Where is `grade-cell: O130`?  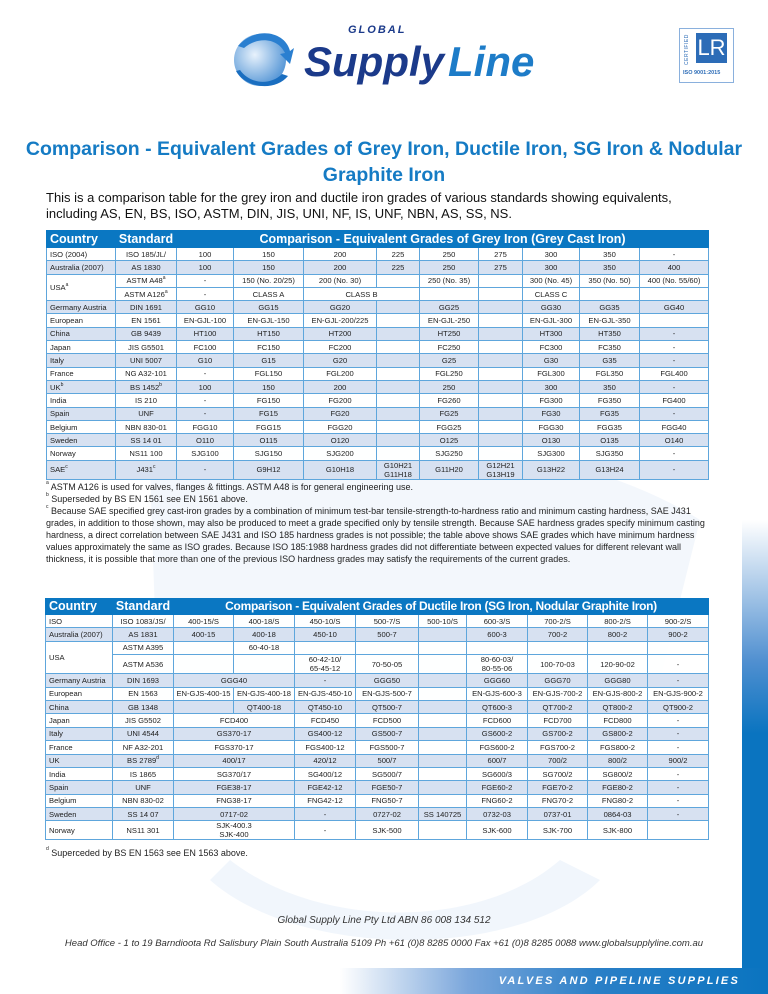 grade-cell: O130 is located at coordinates (551, 440).